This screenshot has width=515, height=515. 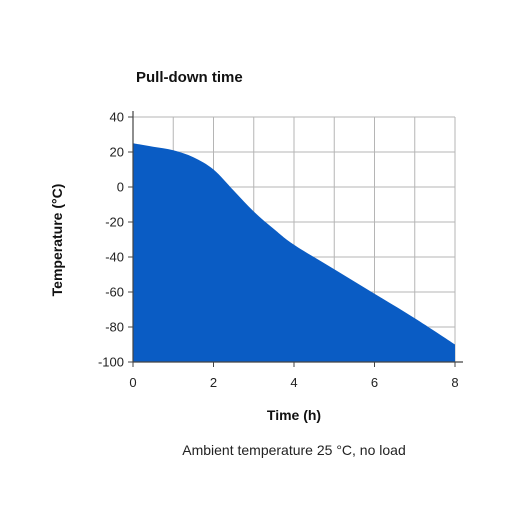 What do you see at coordinates (294, 415) in the screenshot?
I see `x-axis-label: Time (h)` at bounding box center [294, 415].